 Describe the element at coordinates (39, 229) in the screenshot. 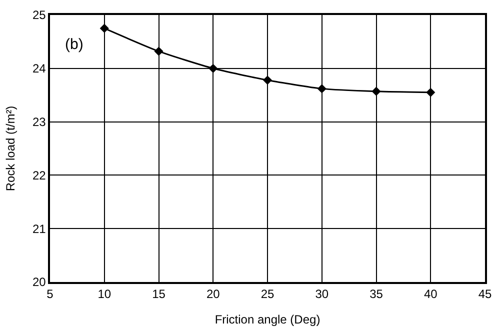

I see `y-tick-label: 21` at that location.